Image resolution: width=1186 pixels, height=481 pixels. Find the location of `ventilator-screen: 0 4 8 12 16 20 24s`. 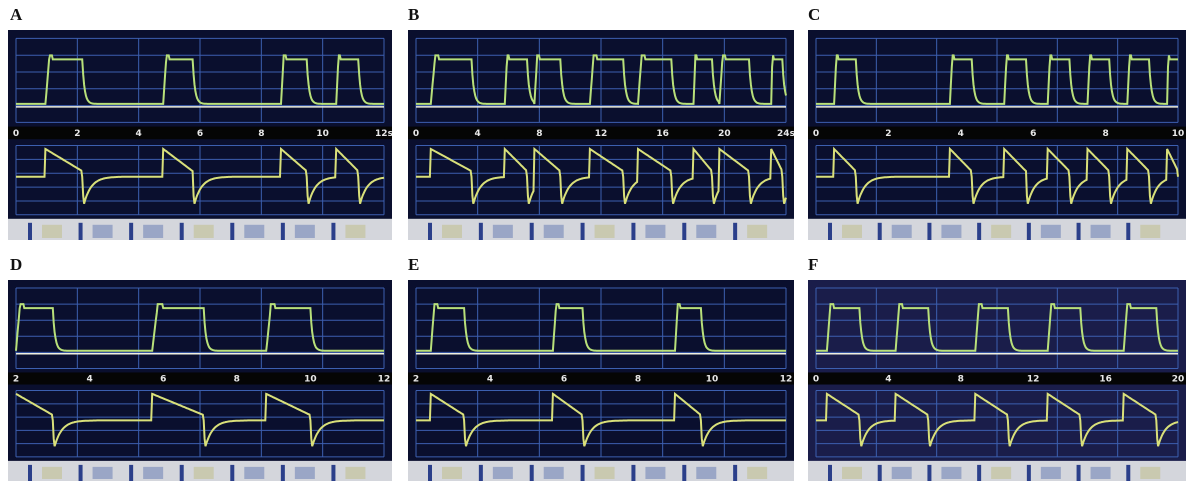

ventilator-screen: 0 4 8 12 16 20 24s is located at coordinates (601, 135).